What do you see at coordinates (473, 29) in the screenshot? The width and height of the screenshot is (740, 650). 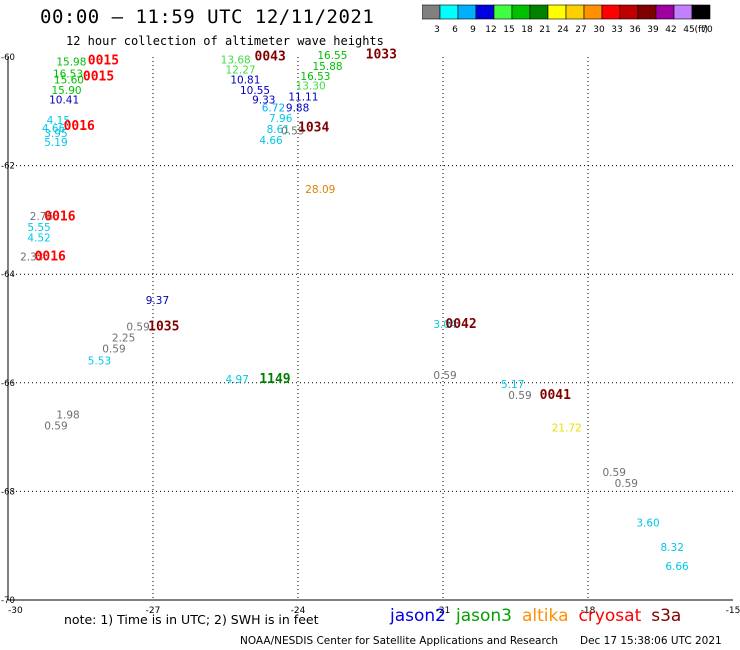 I see `scale-label: 9` at bounding box center [473, 29].